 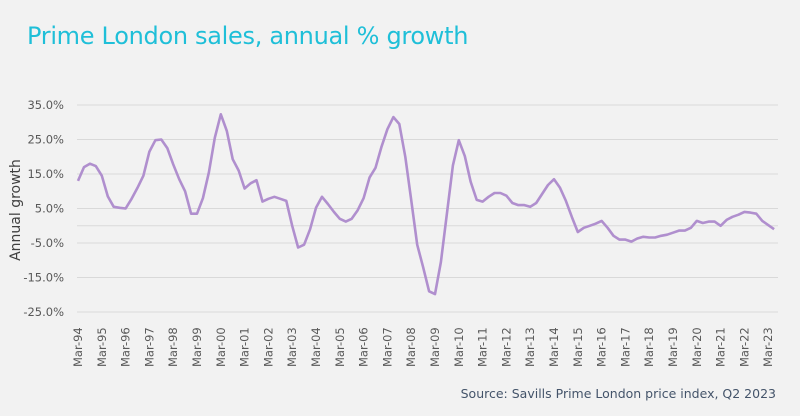 I want to click on x-tick-label: Mar-99, so click(x=197, y=347).